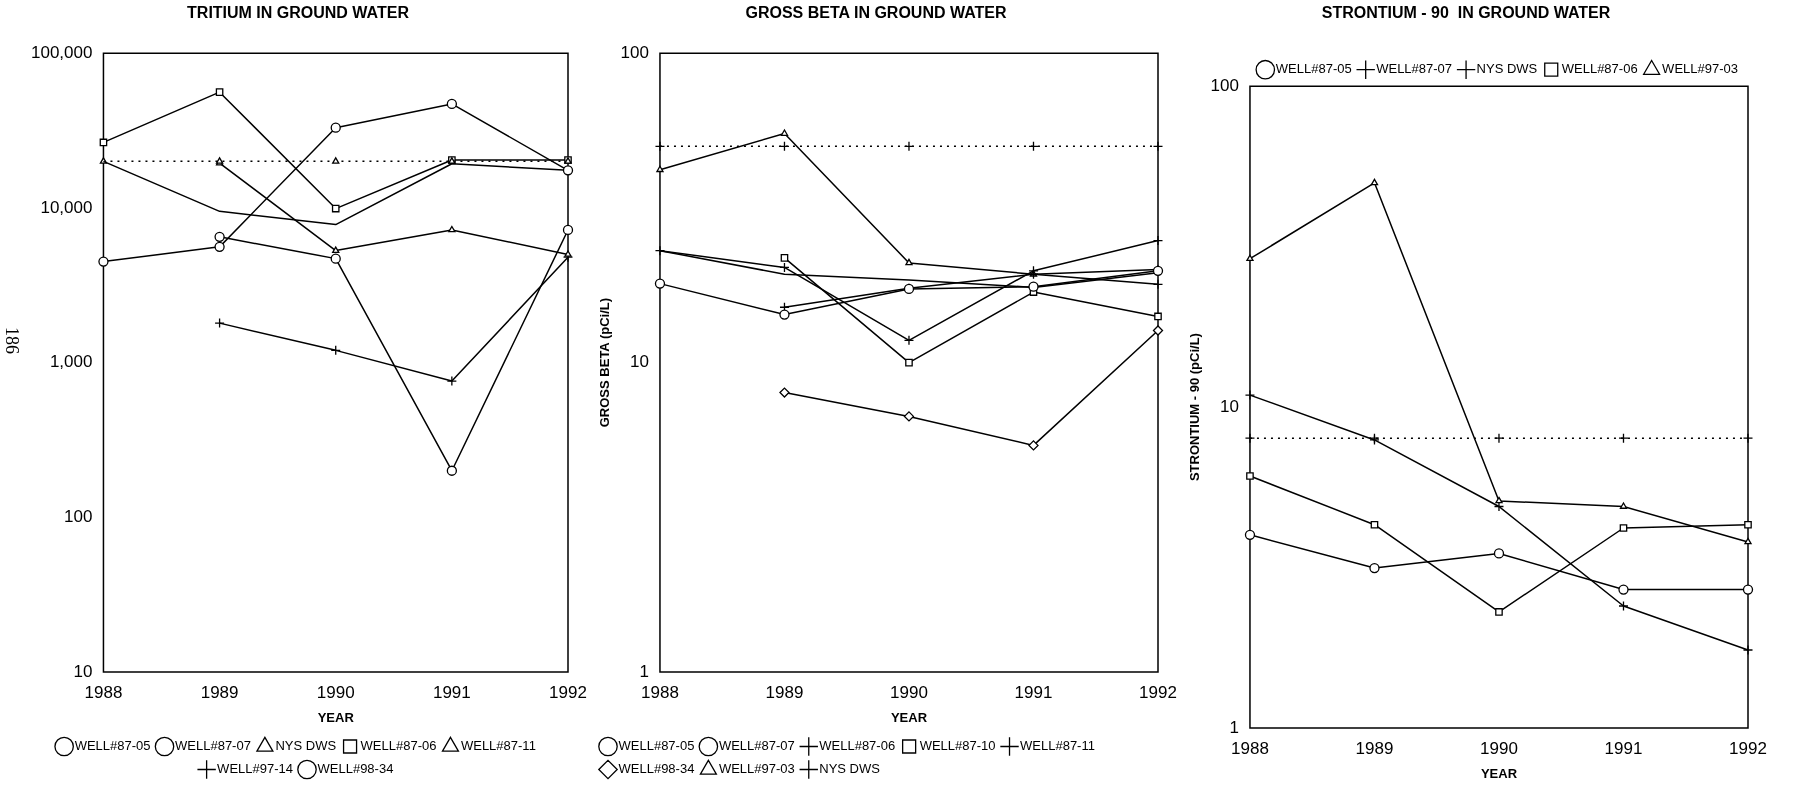 The image size is (1802, 800). Describe the element at coordinates (11, 340) in the screenshot. I see `text: 186` at that location.